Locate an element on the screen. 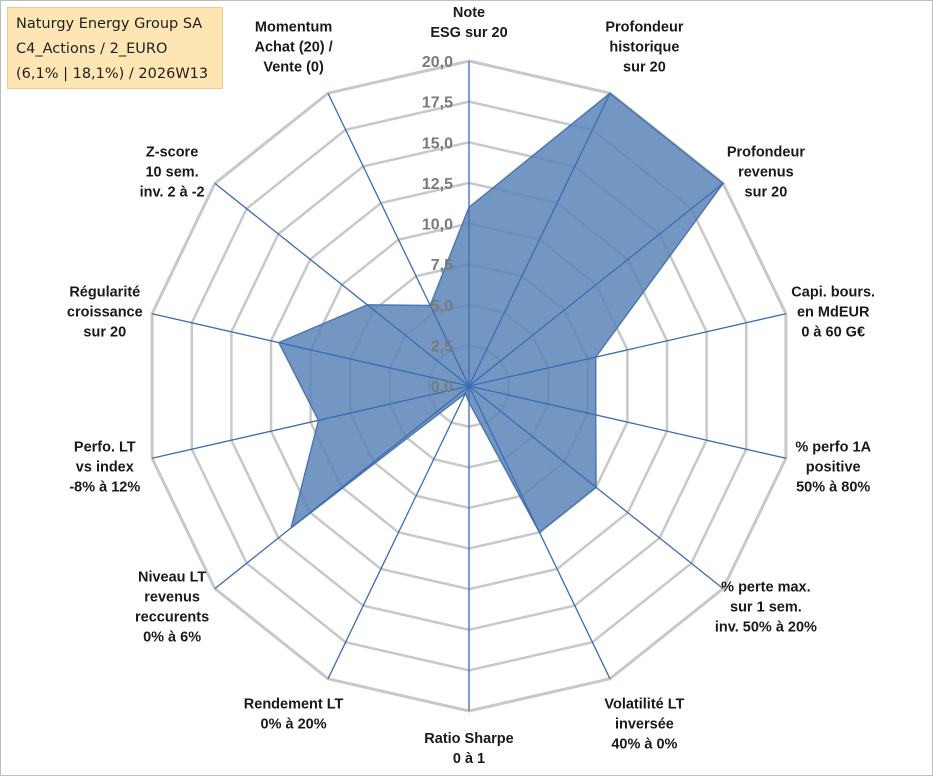 Image resolution: width=933 pixels, height=777 pixels. tick-label: 0,0 is located at coordinates (442, 387).